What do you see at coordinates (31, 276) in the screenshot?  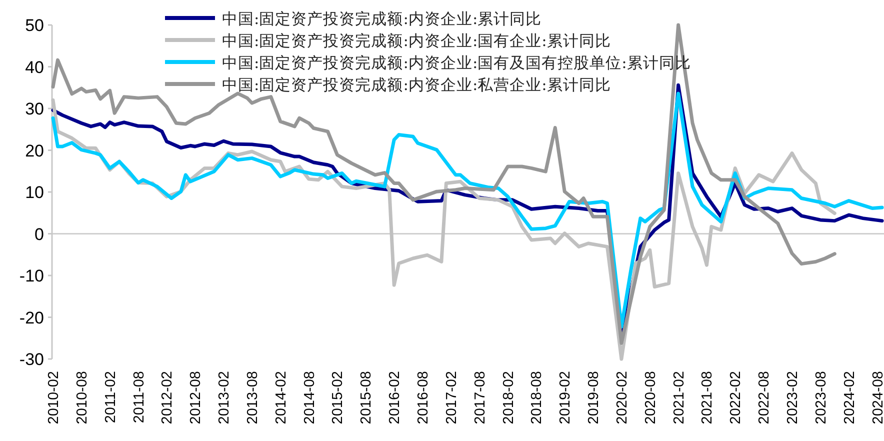 I see `y-tick-label: -10` at bounding box center [31, 276].